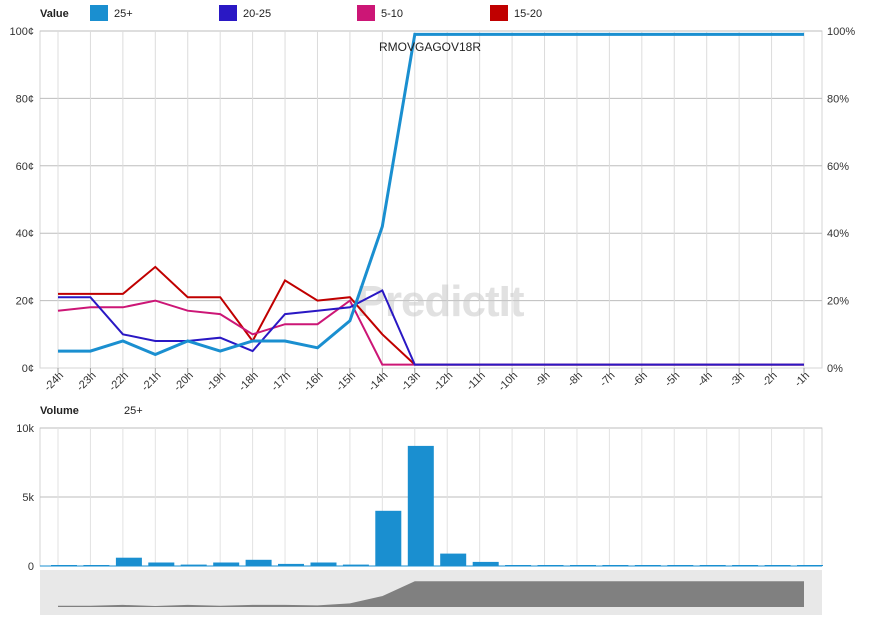  I want to click on value-x-tick-label: -23h, so click(86, 382).